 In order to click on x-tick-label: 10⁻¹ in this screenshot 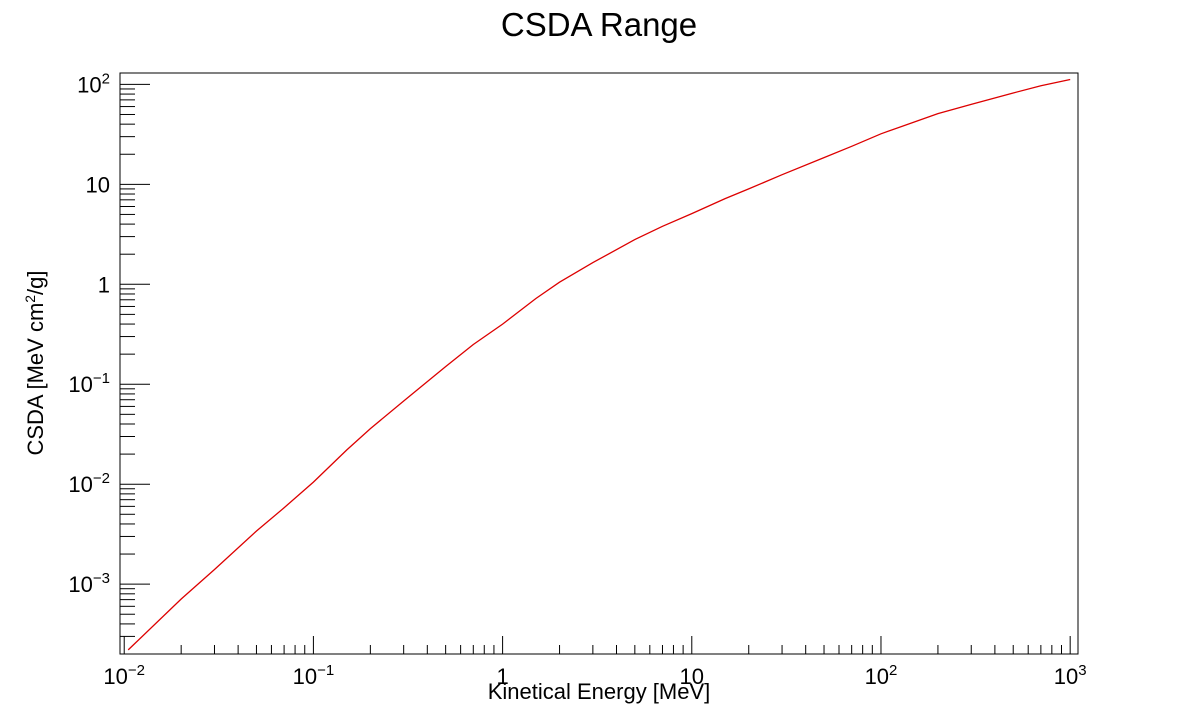, I will do `click(314, 675)`.